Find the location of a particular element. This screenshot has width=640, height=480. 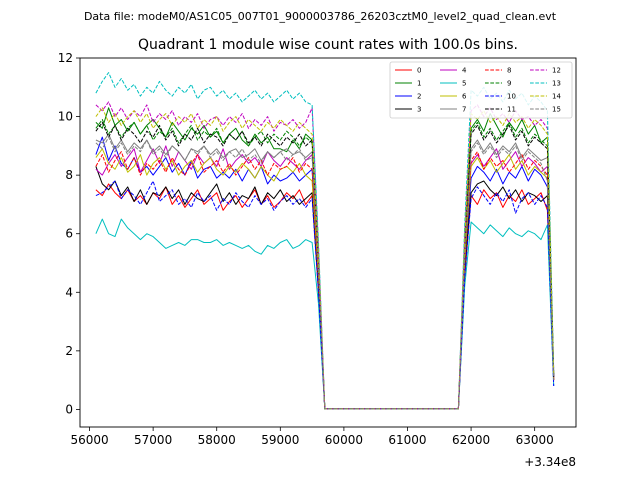

legend-label-14: 14 is located at coordinates (556, 97).